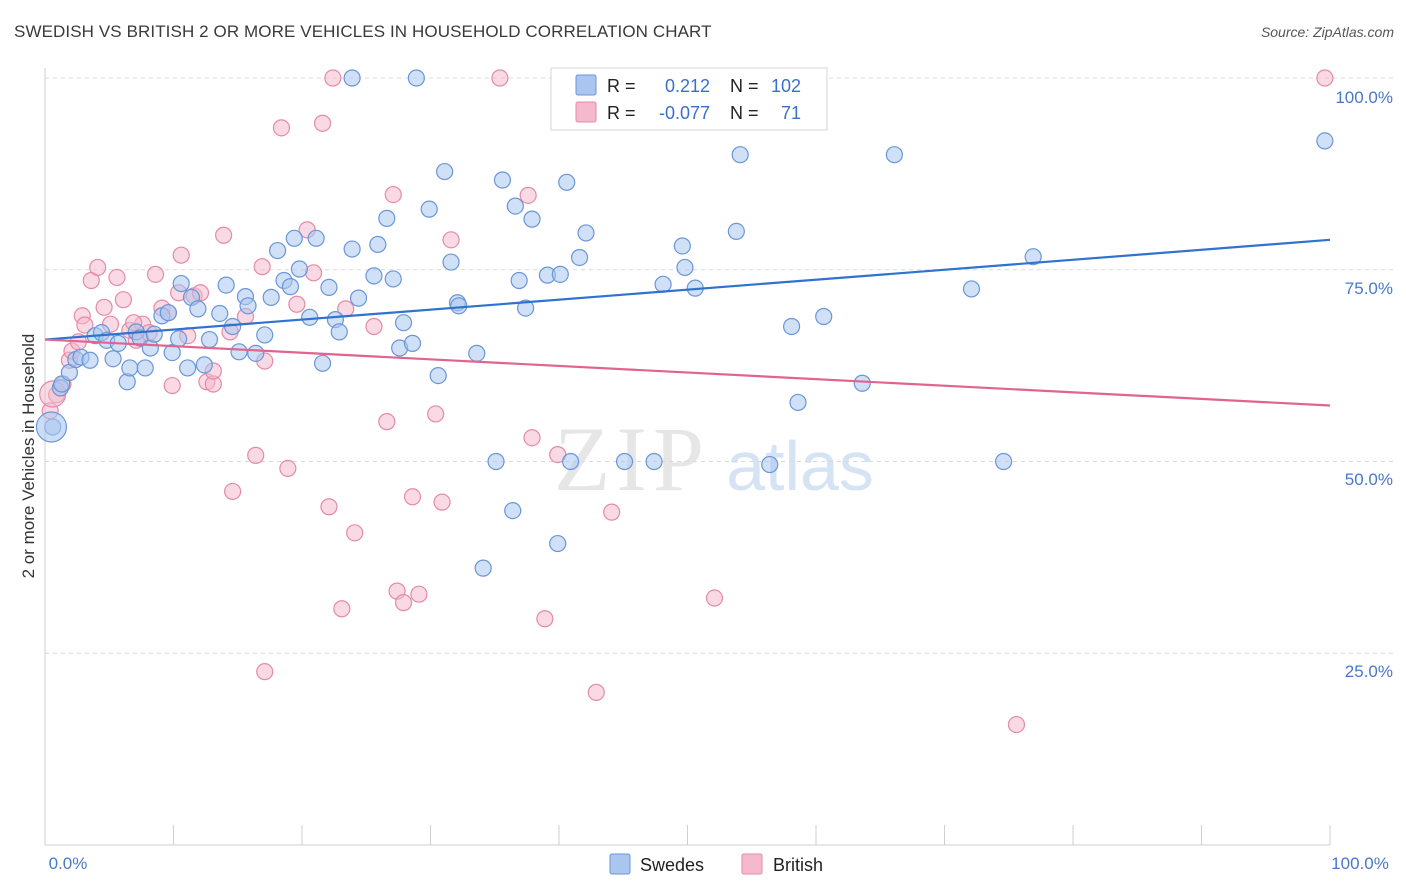  Describe the element at coordinates (68, 863) in the screenshot. I see `x-tick-label-0: 0.0%` at that location.